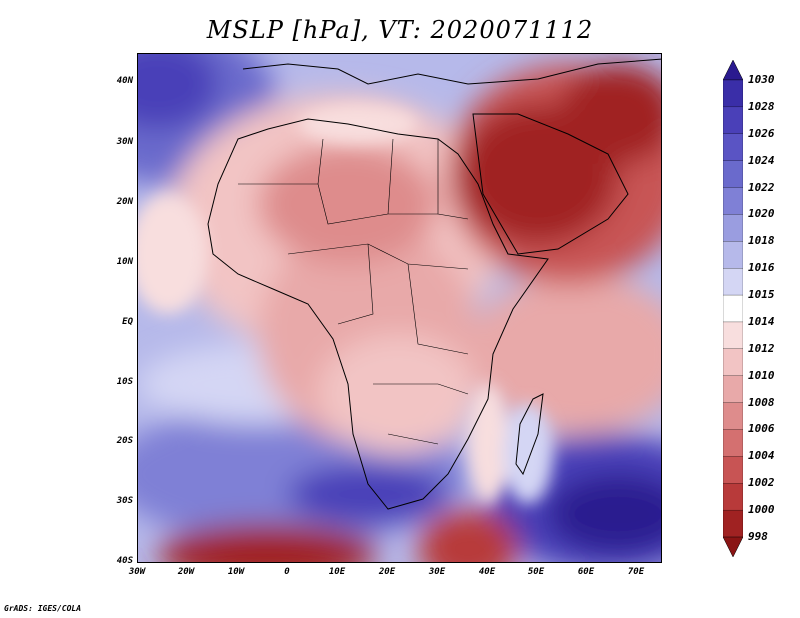 The width and height of the screenshot is (800, 618). What do you see at coordinates (124, 202) in the screenshot?
I see `lat-label-20n: 20N` at bounding box center [124, 202].